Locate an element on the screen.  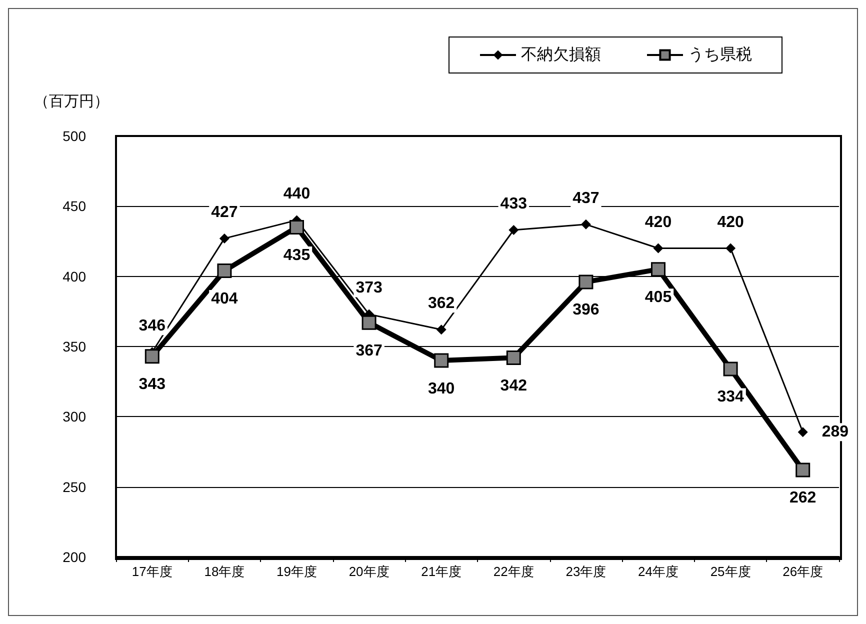
x-tick-label: 23年度 is located at coordinates (586, 571).